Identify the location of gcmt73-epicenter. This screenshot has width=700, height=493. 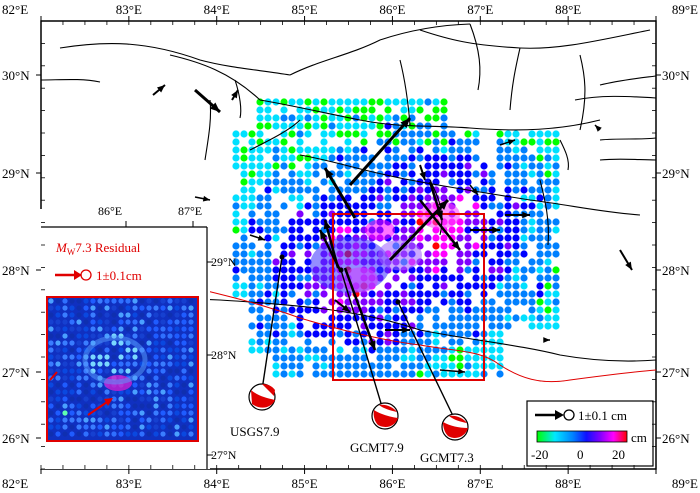
(398, 302).